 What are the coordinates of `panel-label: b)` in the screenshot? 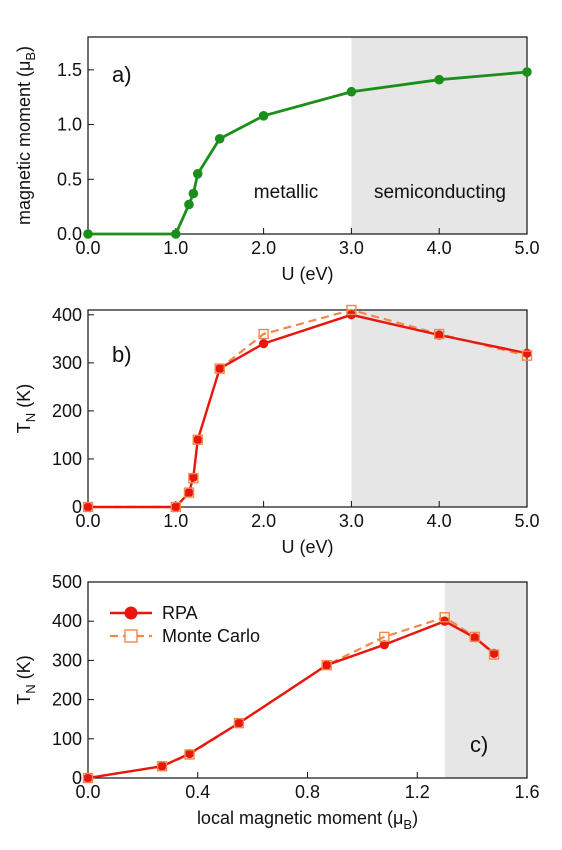 It's located at (122, 354).